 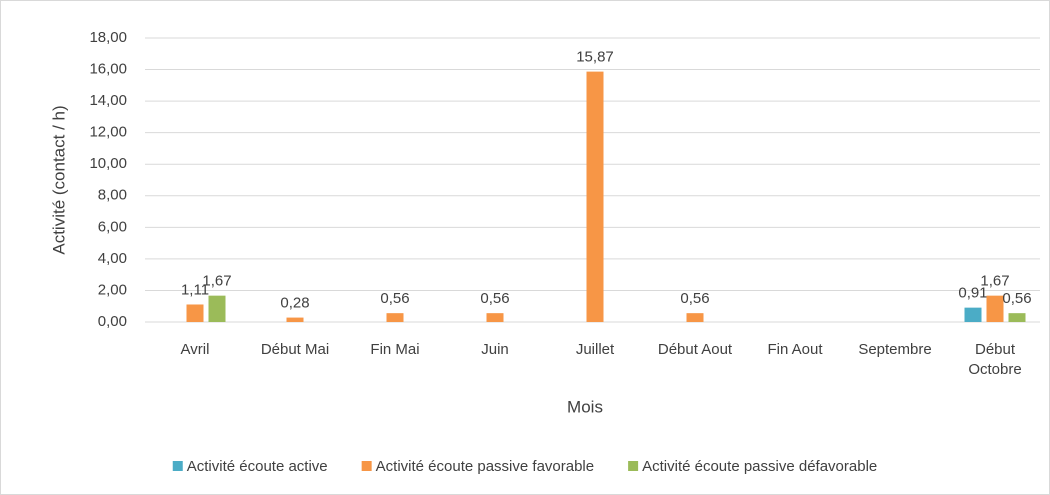 I want to click on y-tick-label: 10,00, so click(x=108, y=163).